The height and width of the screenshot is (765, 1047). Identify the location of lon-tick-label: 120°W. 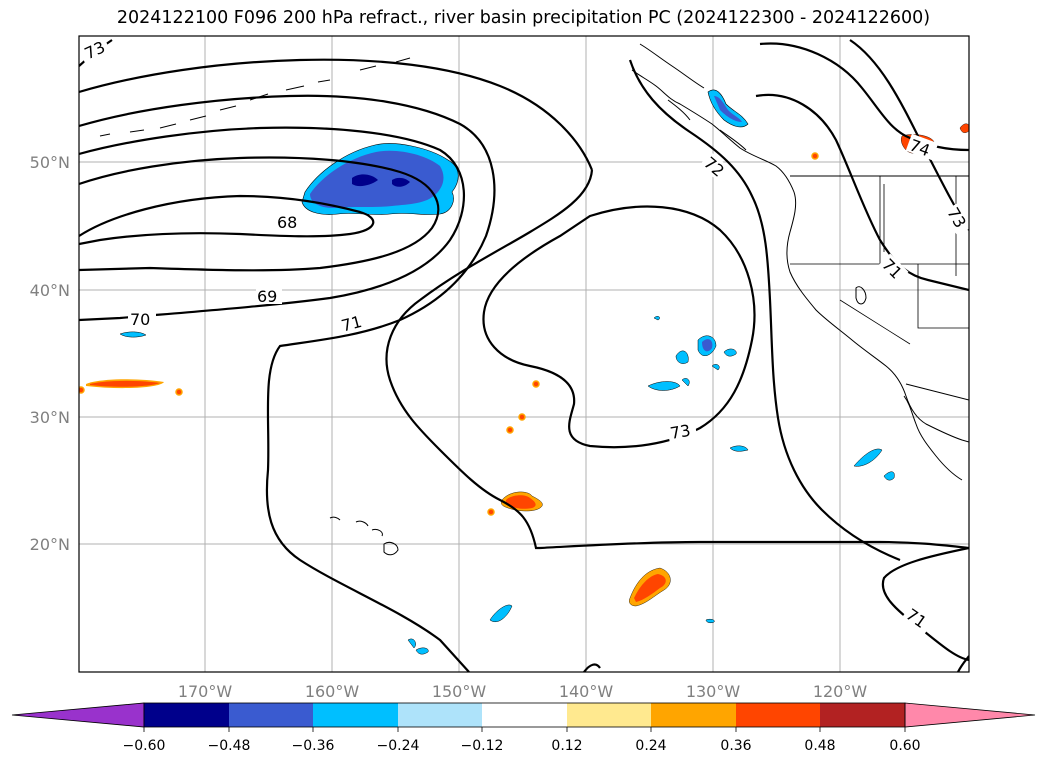
(840, 691).